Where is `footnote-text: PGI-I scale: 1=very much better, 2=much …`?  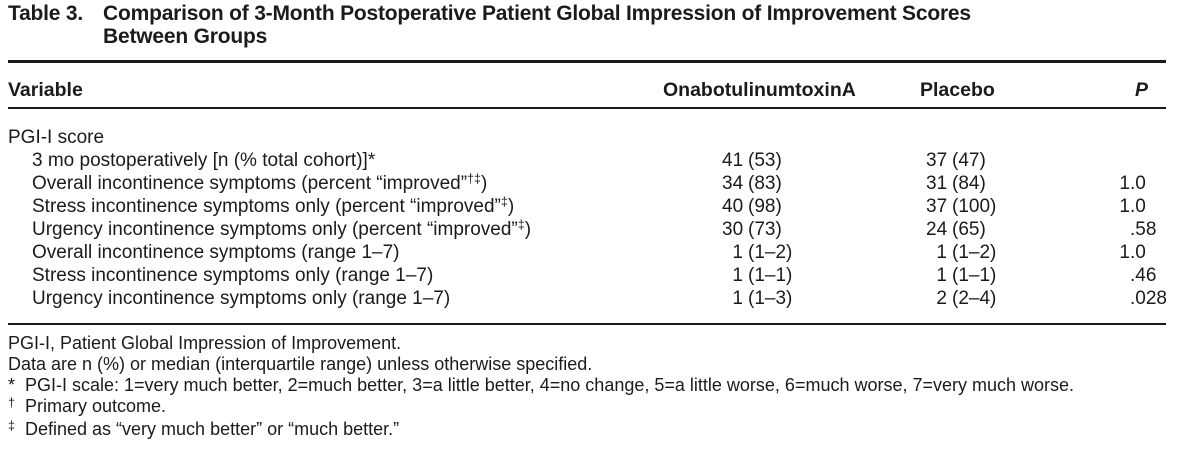
footnote-text: PGI-I scale: 1=very much better, 2=much … is located at coordinates (550, 384).